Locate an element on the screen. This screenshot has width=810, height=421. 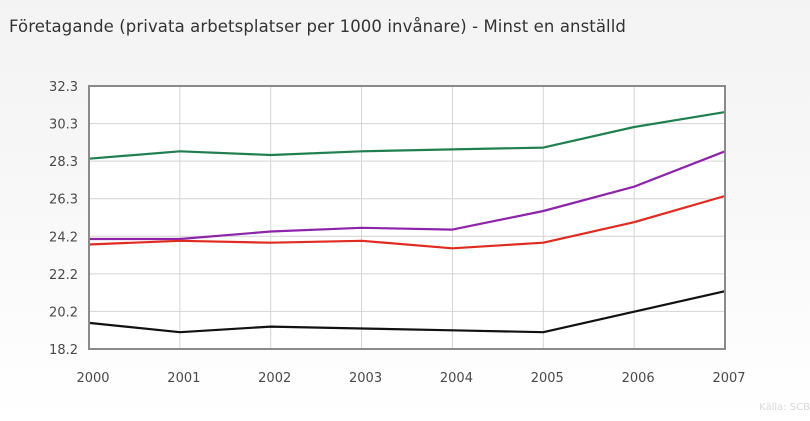
y-tick-label: 24.2 is located at coordinates (63, 237).